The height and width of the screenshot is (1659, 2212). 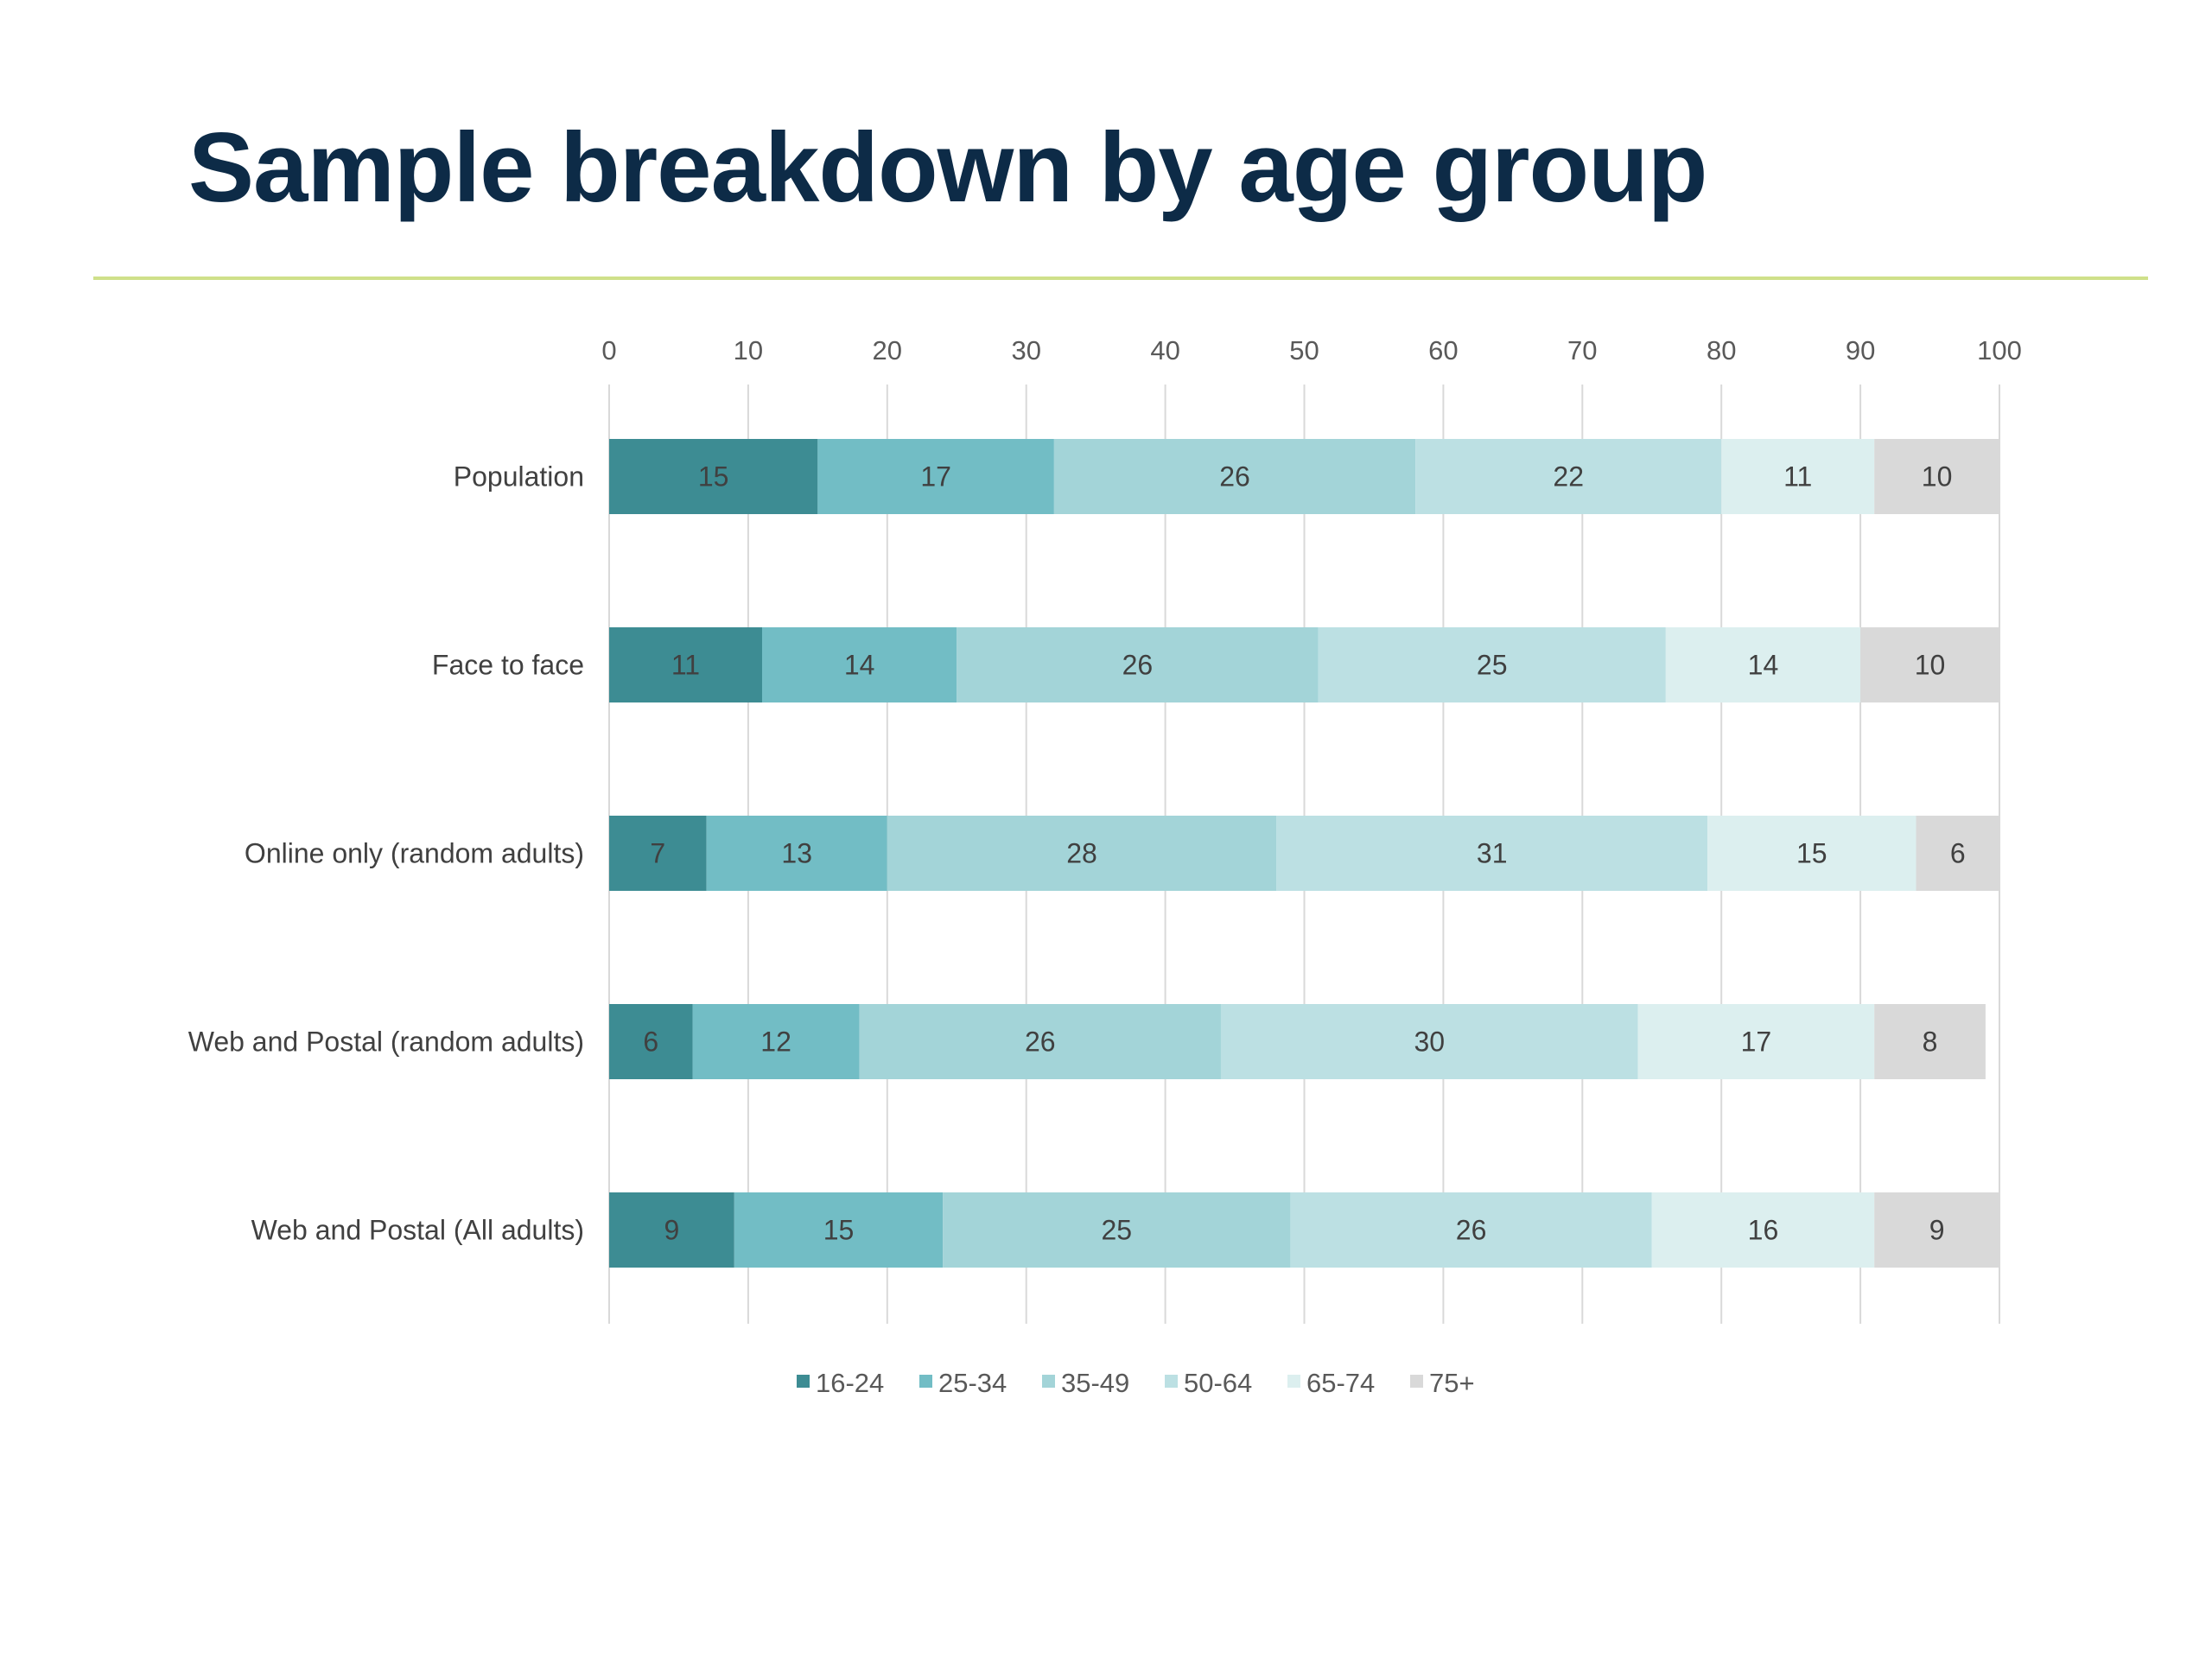 I want to click on data-label: 16, so click(x=1763, y=1230).